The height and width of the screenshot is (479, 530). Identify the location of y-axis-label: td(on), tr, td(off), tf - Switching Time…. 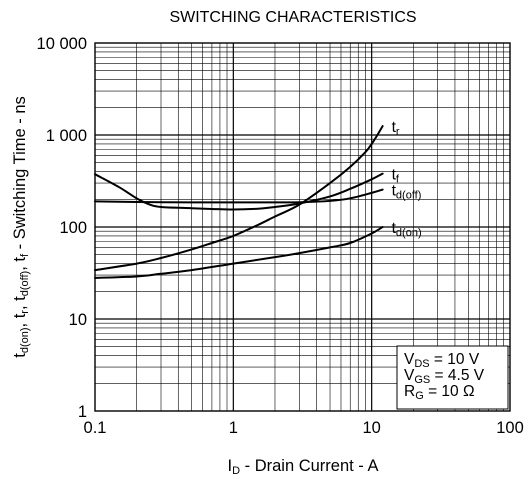
(21, 227).